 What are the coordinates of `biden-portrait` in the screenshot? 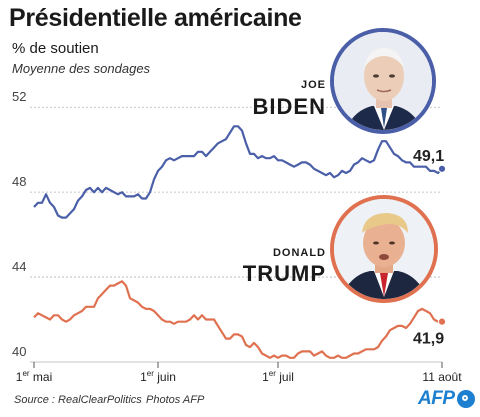 It's located at (383, 81).